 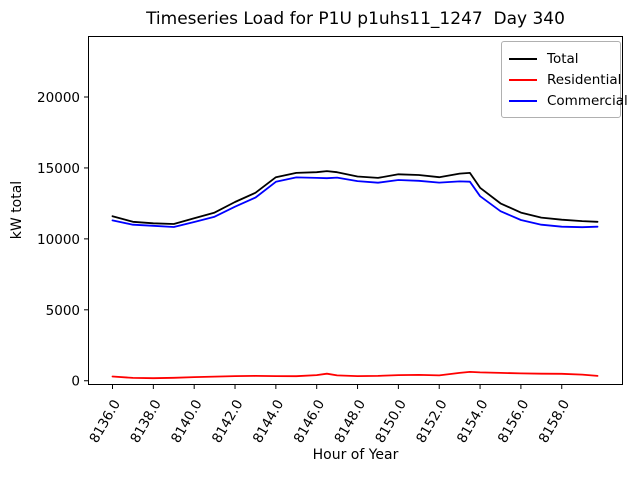 What do you see at coordinates (587, 100) in the screenshot?
I see `legend-label: Commercial` at bounding box center [587, 100].